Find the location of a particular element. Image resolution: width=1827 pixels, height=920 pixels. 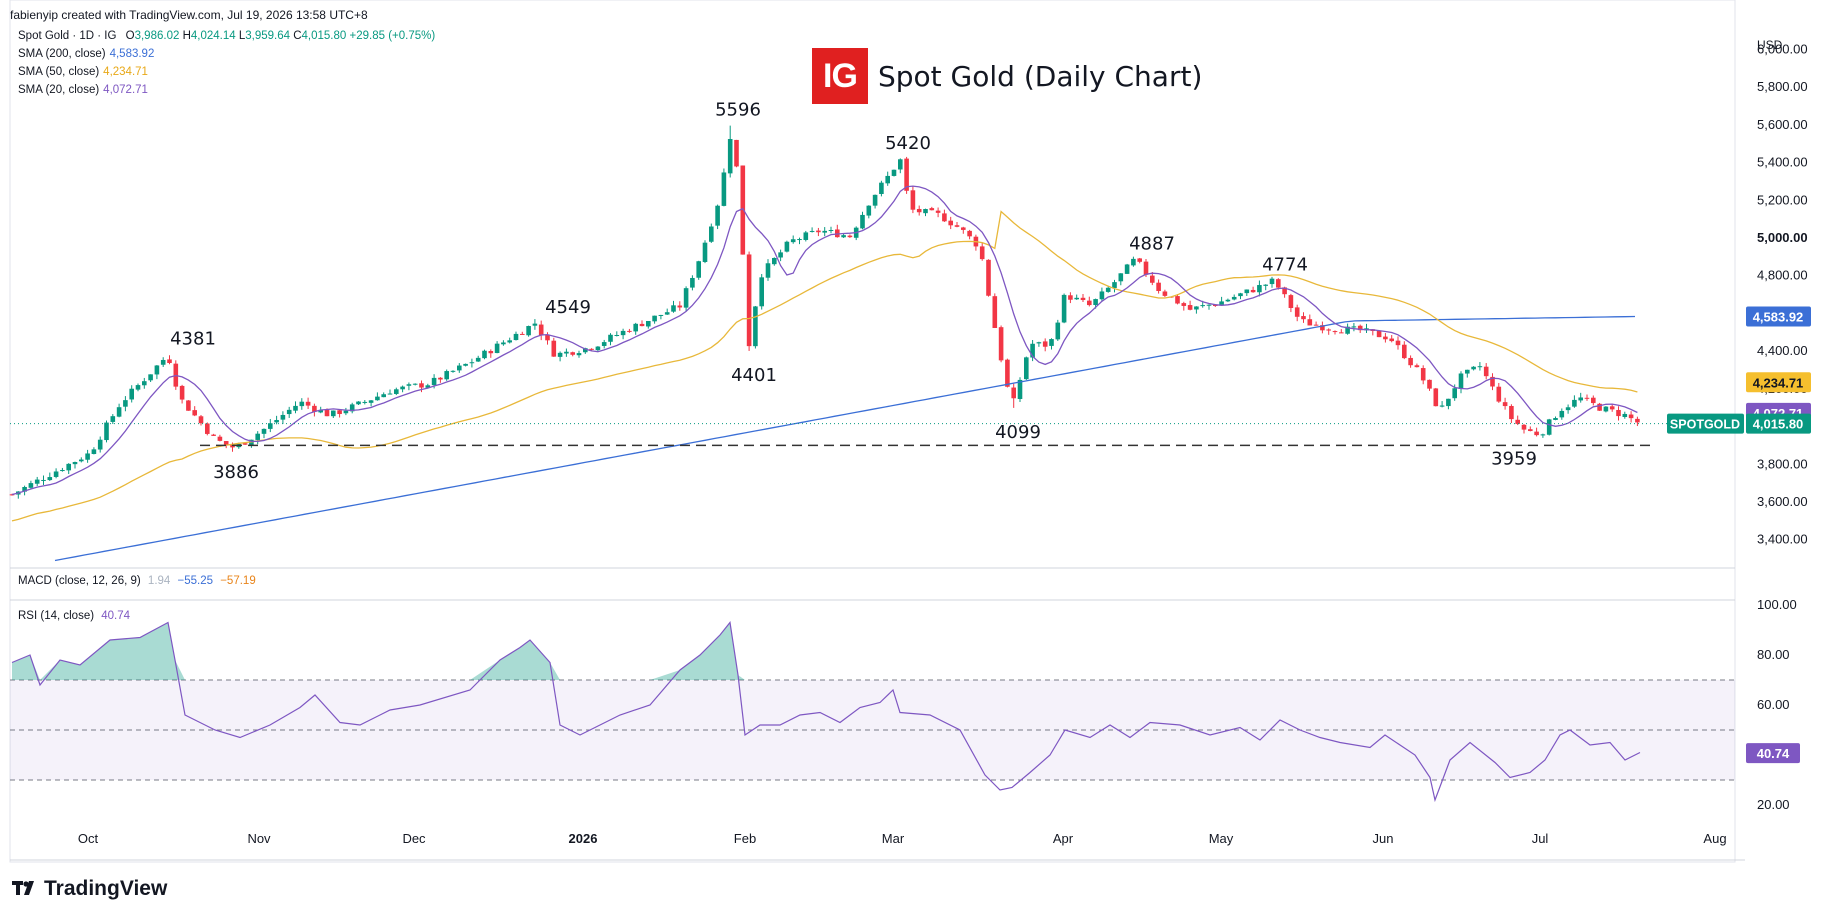

rsi-label: RSI (14, close) is located at coordinates (56, 616).